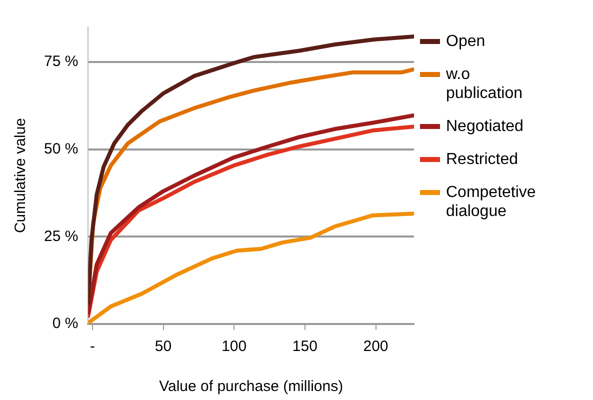  What do you see at coordinates (234, 347) in the screenshot?
I see `x-tick-label: 100` at bounding box center [234, 347].